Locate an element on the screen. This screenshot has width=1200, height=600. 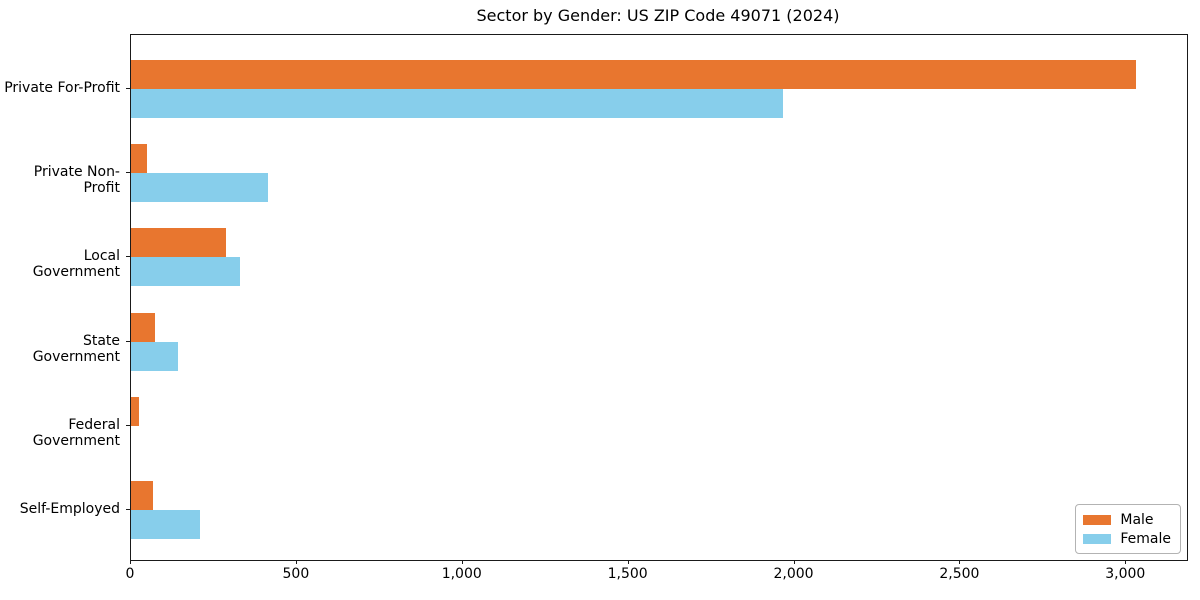
y-tick-label: Federal Government is located at coordinates (76, 432).